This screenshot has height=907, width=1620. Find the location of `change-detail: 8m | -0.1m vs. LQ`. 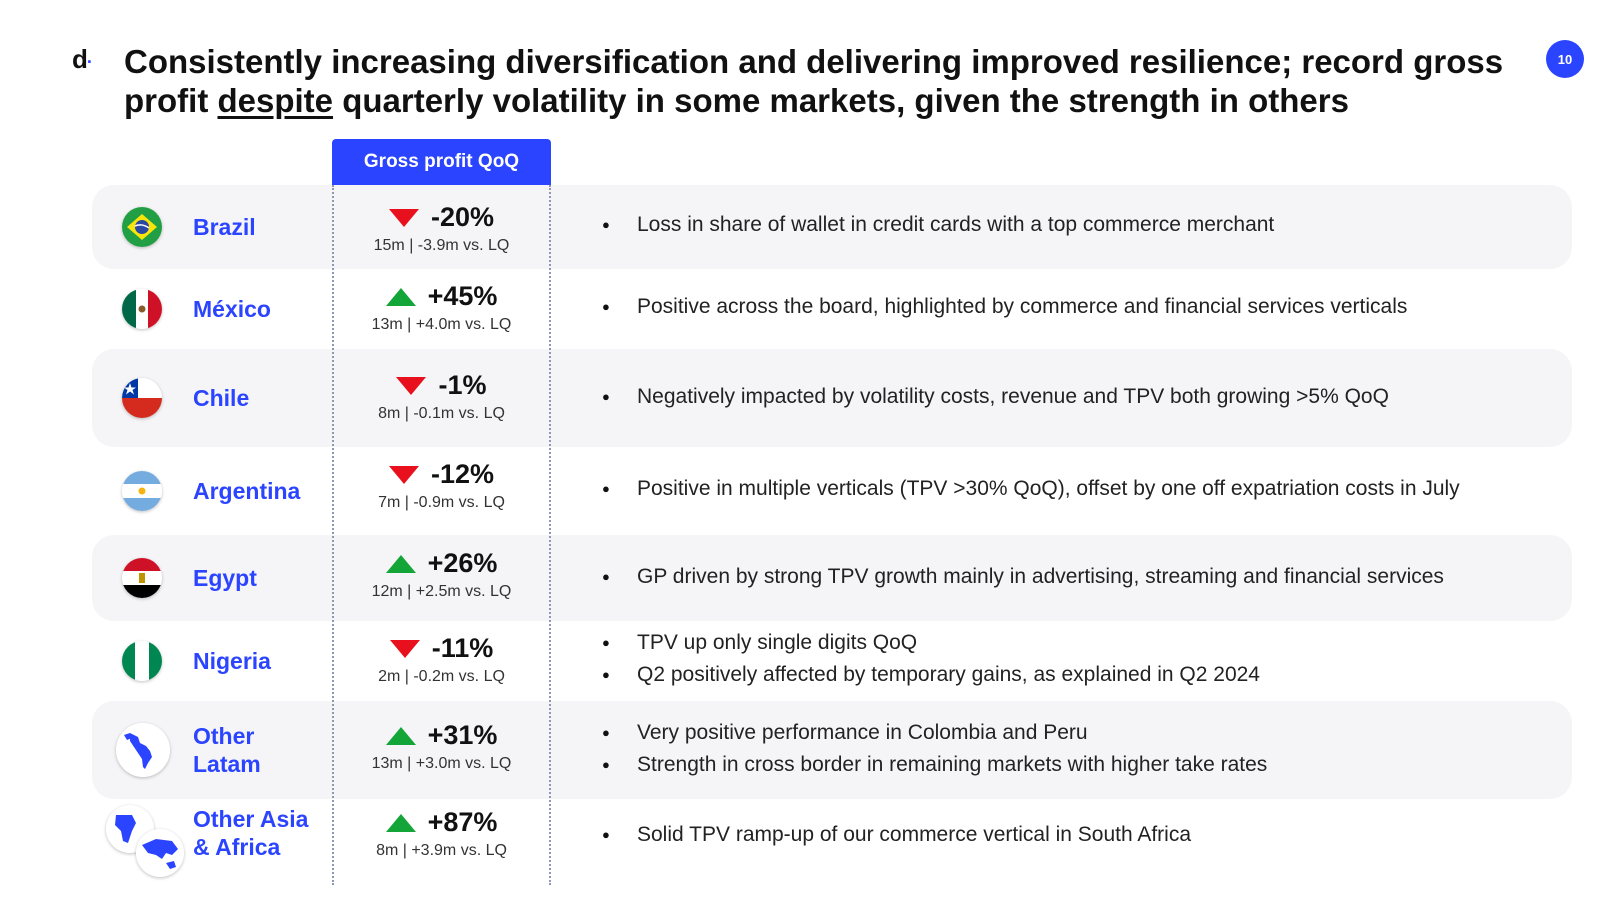

change-detail: 8m | -0.1m vs. LQ is located at coordinates (441, 413).